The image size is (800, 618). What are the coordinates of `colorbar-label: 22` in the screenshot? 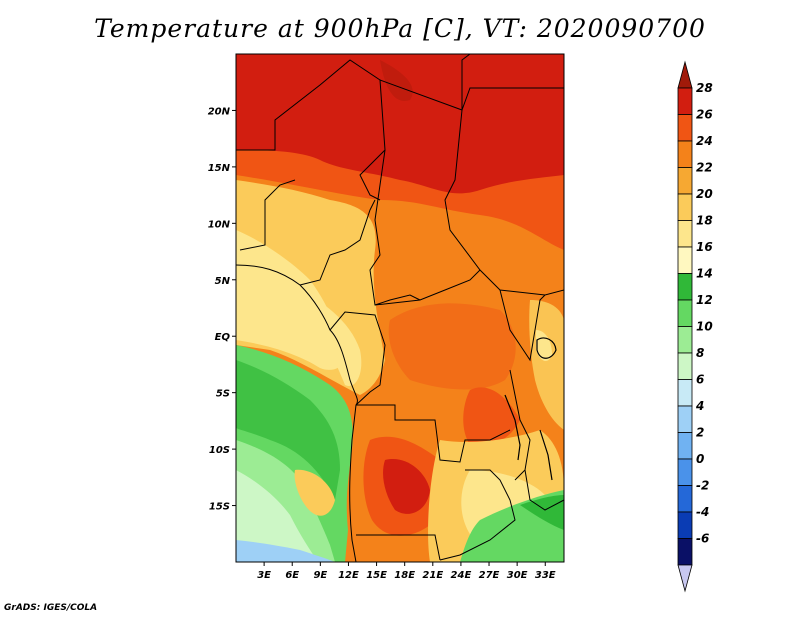 It's located at (704, 168).